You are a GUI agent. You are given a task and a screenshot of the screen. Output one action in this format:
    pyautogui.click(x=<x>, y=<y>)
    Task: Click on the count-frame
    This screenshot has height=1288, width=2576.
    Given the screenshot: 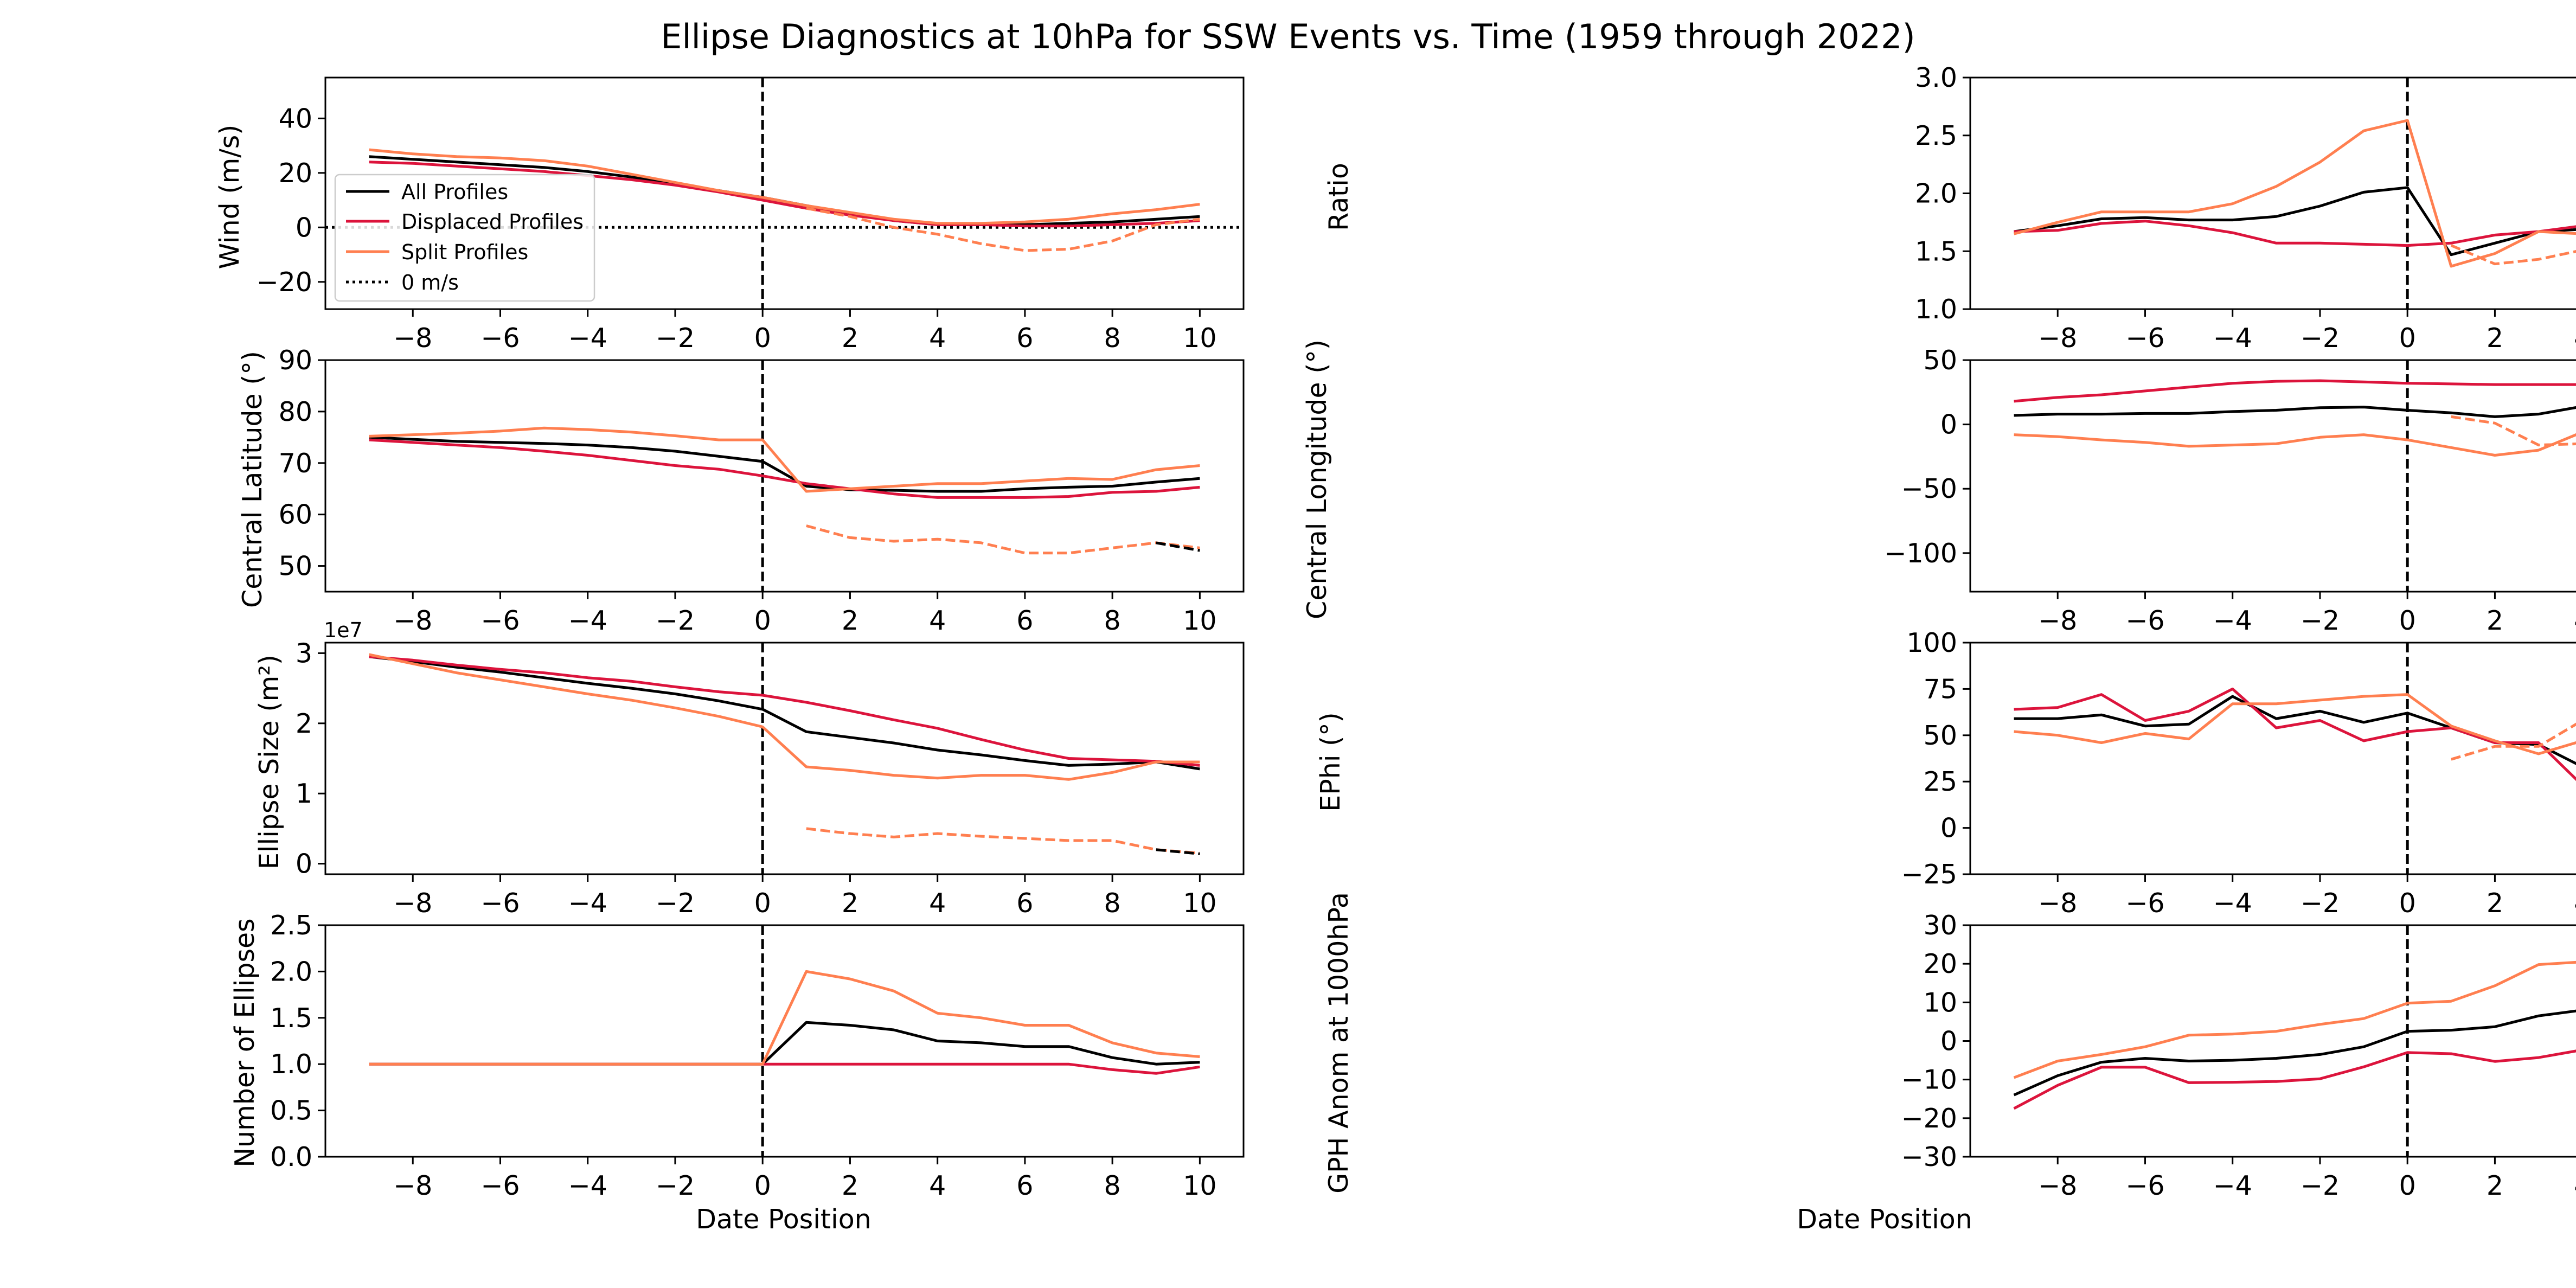 What is the action you would take?
    pyautogui.click(x=784, y=1041)
    